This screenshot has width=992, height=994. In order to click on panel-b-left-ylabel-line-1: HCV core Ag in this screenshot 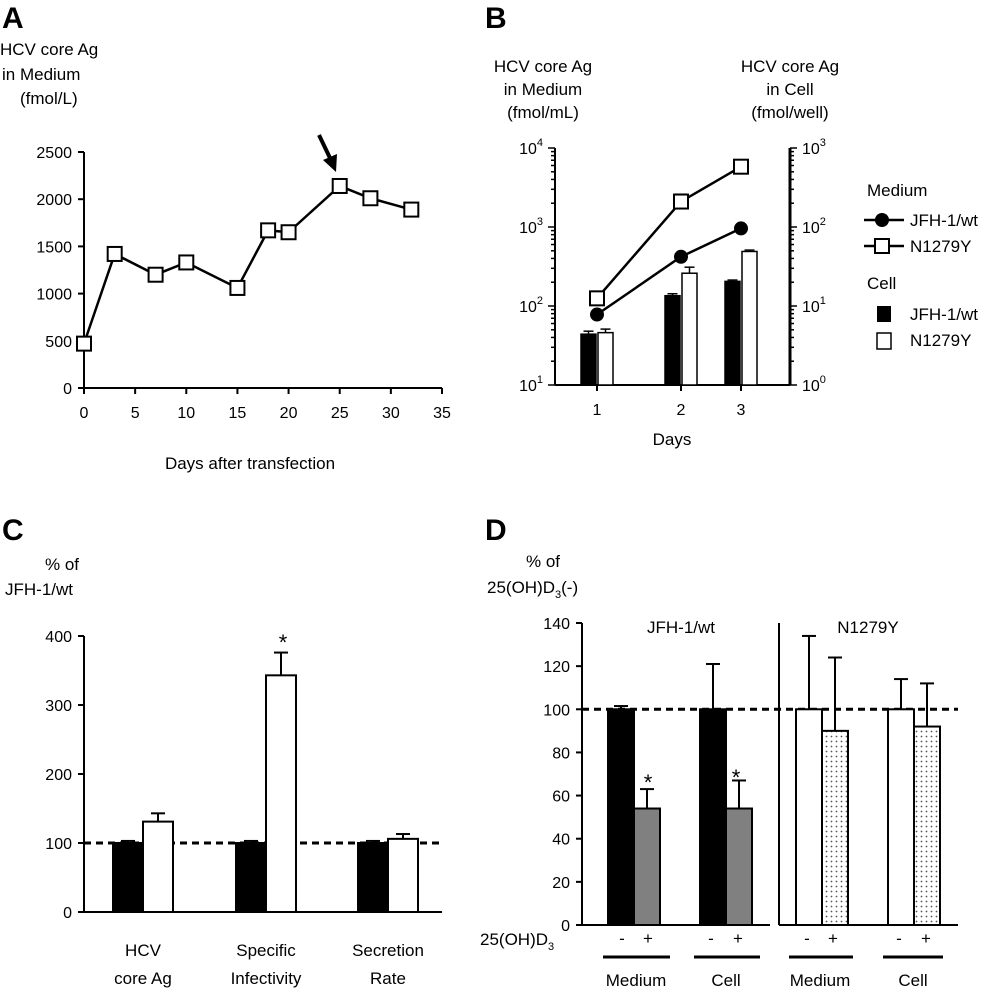, I will do `click(543, 66)`.